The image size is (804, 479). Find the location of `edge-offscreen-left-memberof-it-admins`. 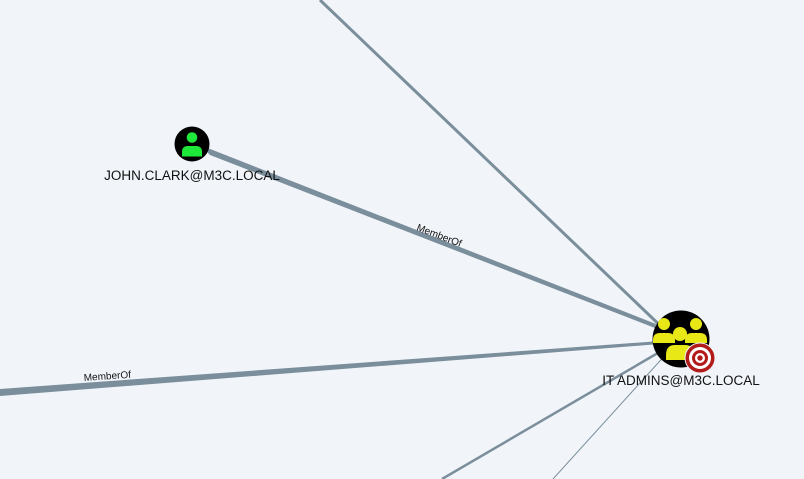

edge-offscreen-left-memberof-it-admins is located at coordinates (330, 368).